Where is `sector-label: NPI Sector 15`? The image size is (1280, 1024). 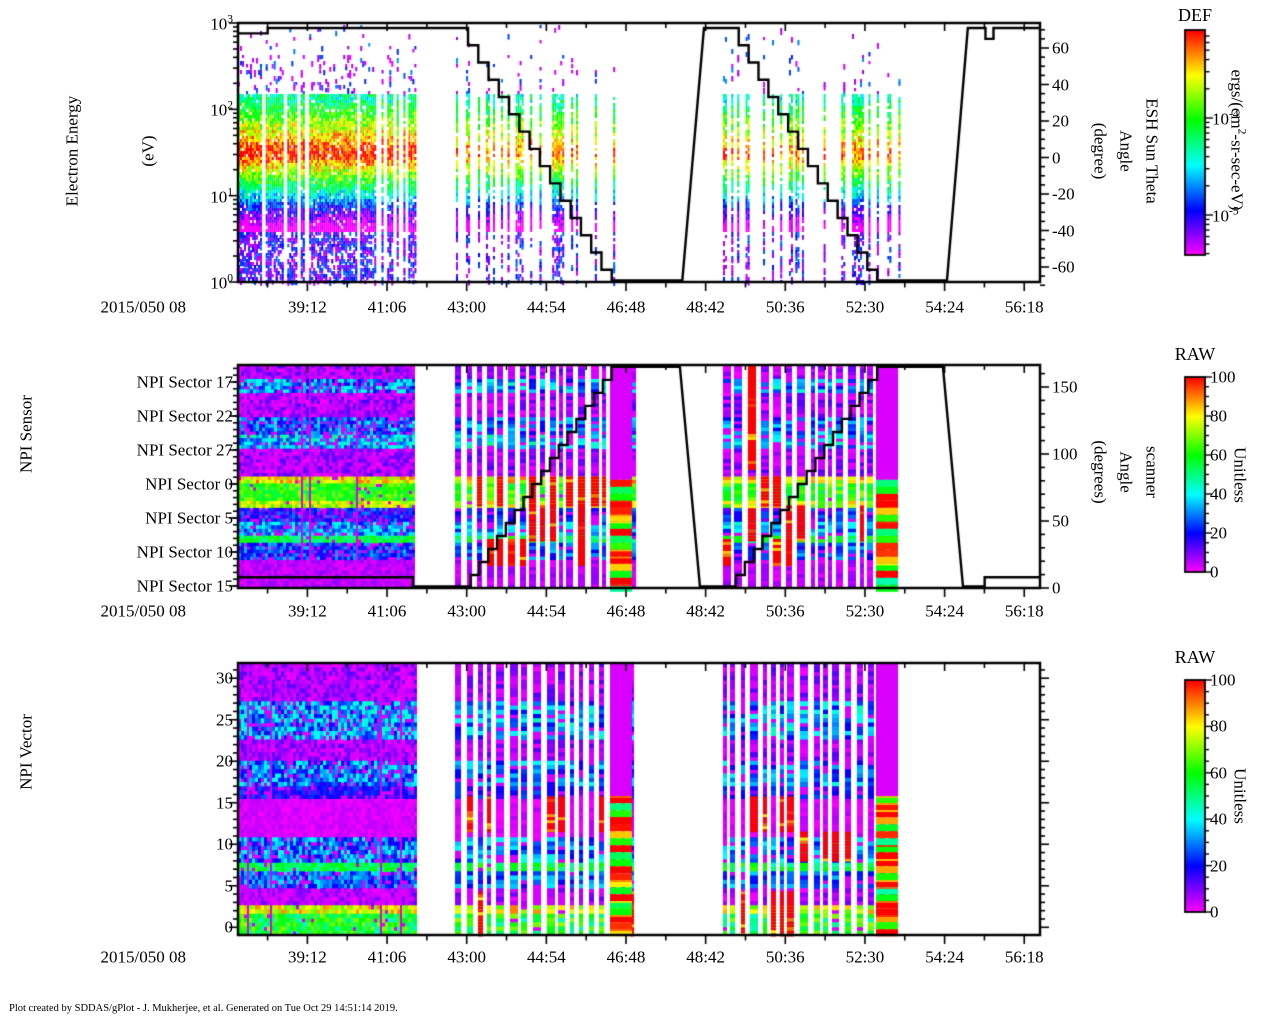 sector-label: NPI Sector 15 is located at coordinates (184, 586).